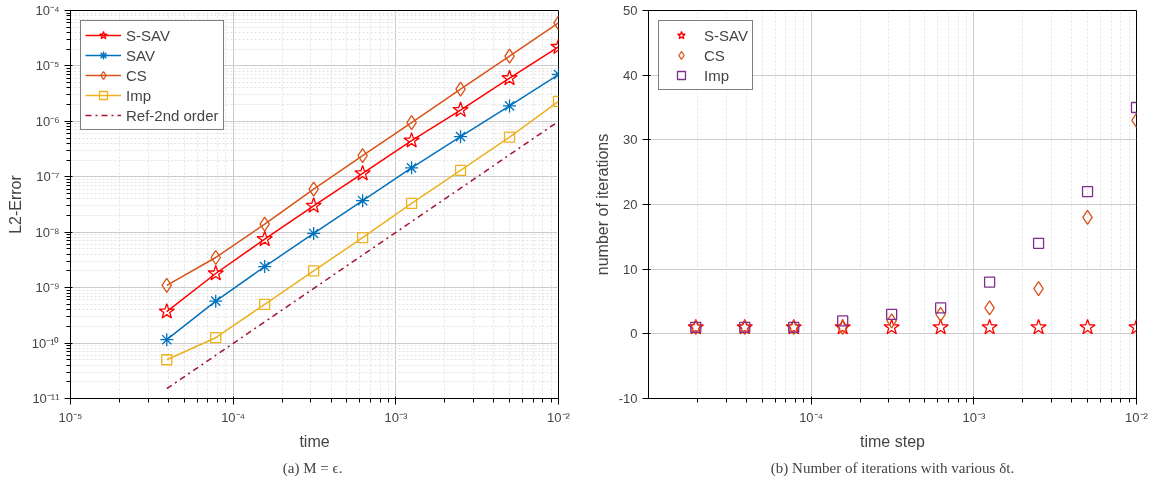 This screenshot has height=484, width=1164. I want to click on y-tick-label: 10⁻⁴, so click(47, 10).